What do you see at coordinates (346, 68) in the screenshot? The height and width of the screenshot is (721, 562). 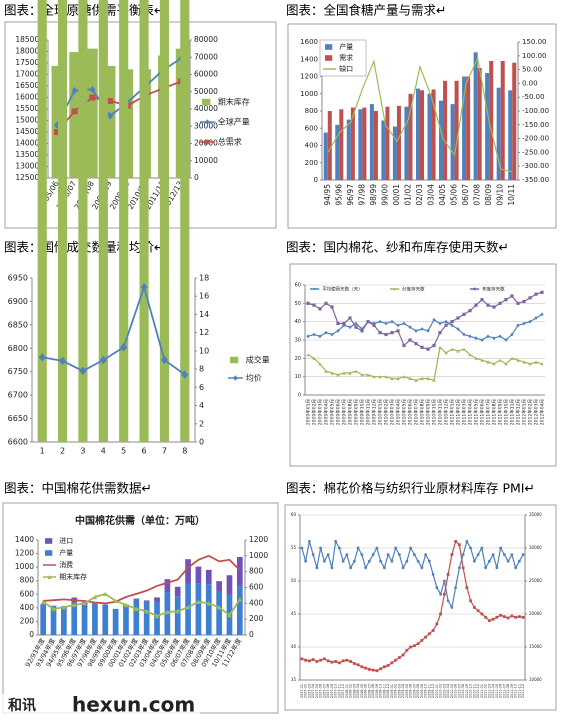 I see `legend-label: 缺口` at bounding box center [346, 68].